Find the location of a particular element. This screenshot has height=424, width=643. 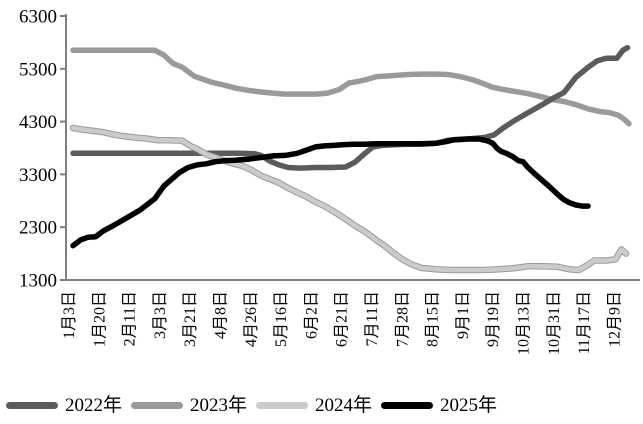

y-axis-label: 2300 is located at coordinates (38, 228).